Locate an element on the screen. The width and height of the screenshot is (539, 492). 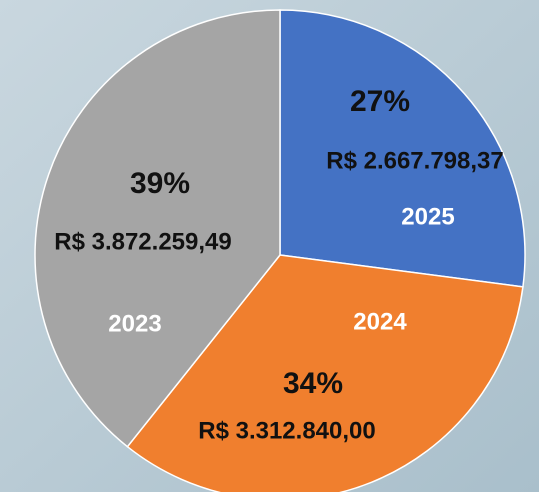
percentage-label: 39% is located at coordinates (160, 183).